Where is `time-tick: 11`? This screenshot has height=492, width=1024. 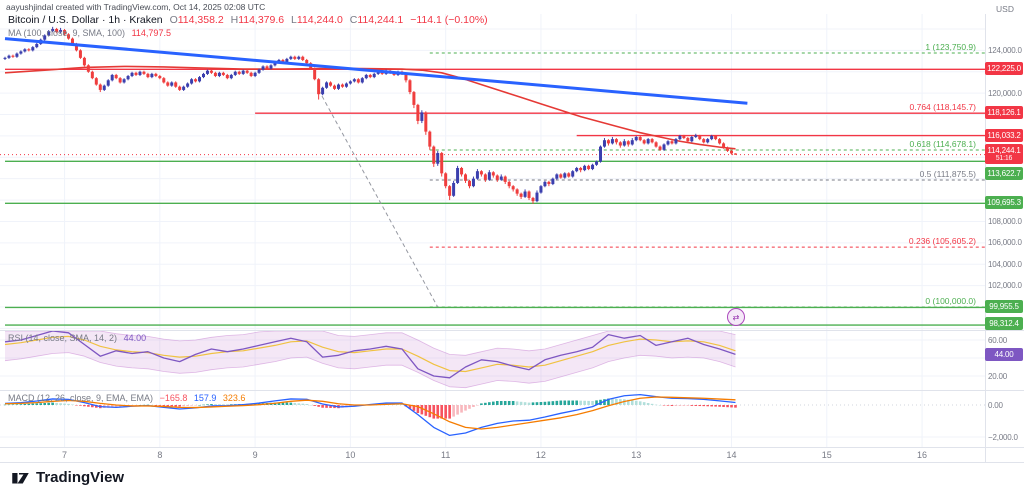 time-tick: 11 is located at coordinates (445, 455).